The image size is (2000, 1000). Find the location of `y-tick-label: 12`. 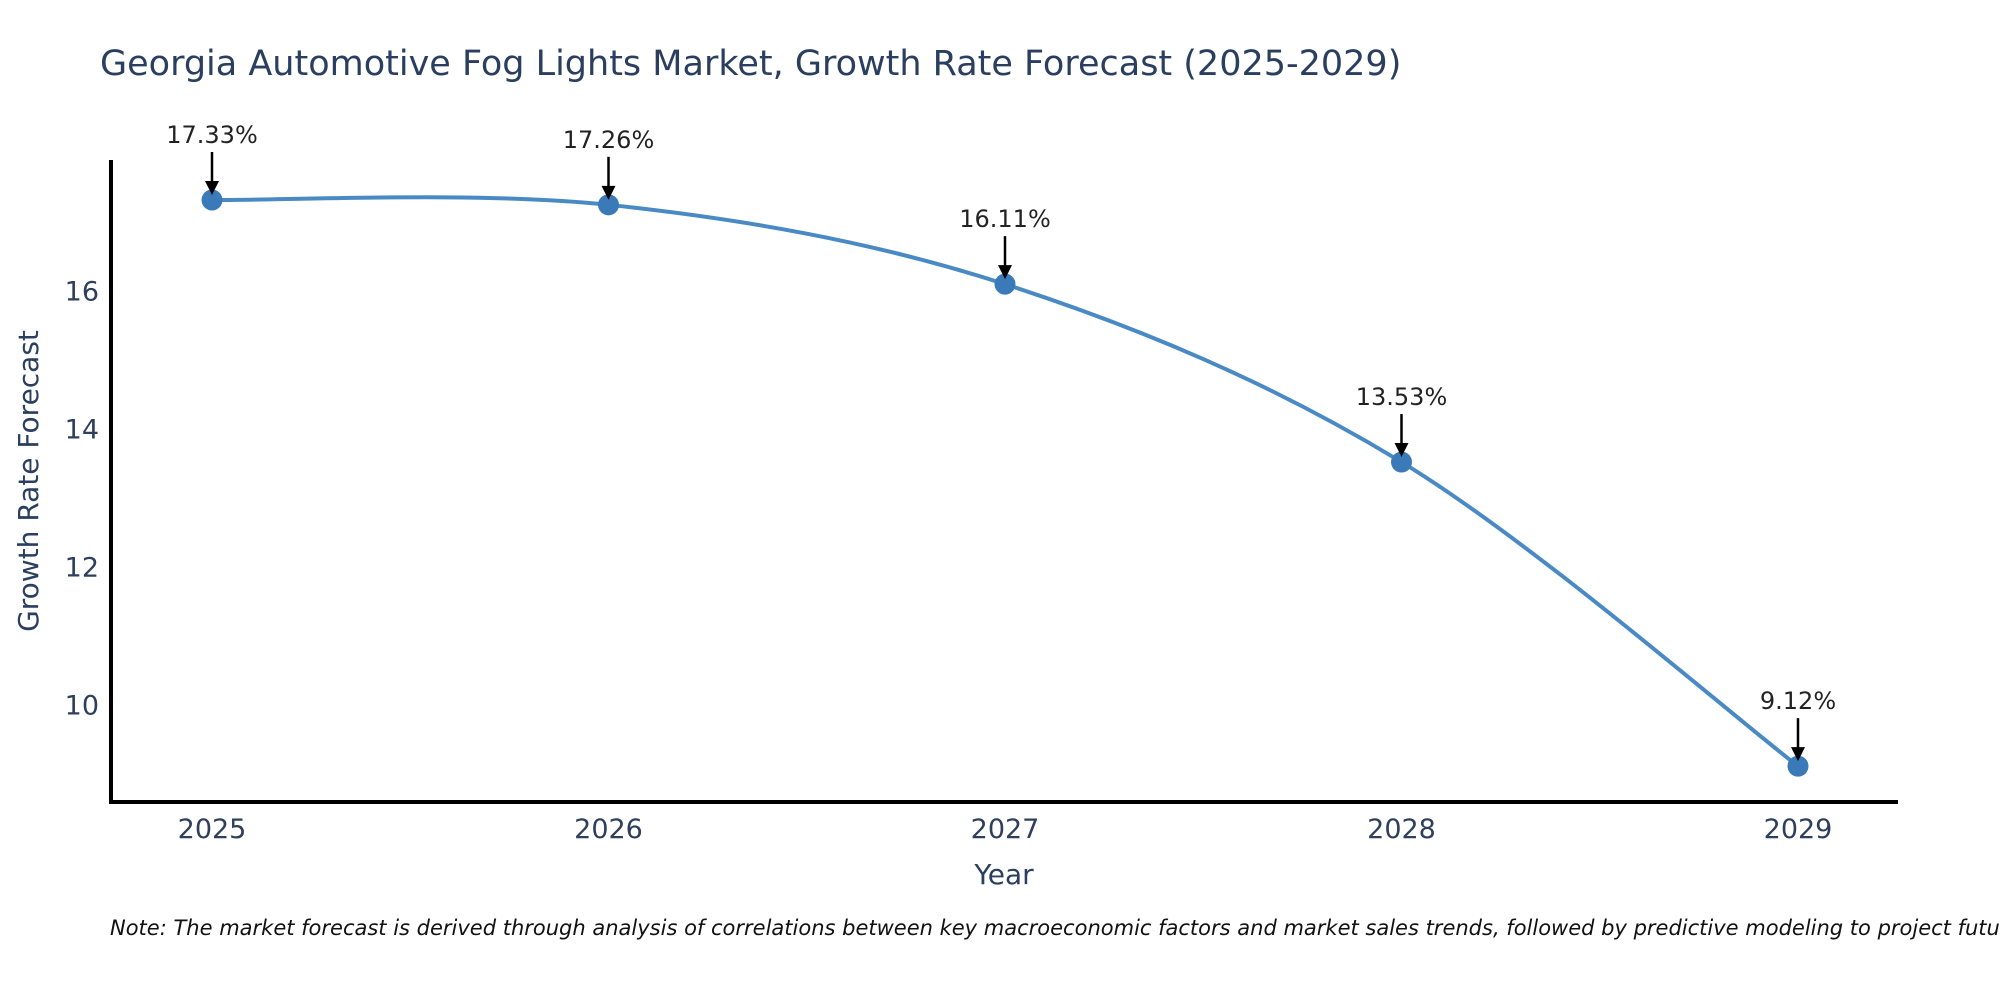

y-tick-label: 12 is located at coordinates (82, 568).